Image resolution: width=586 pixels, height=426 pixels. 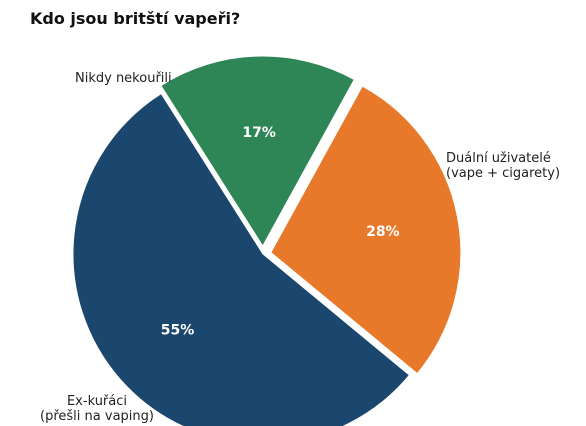 What do you see at coordinates (178, 330) in the screenshot?
I see `percent-label-1: 55%` at bounding box center [178, 330].